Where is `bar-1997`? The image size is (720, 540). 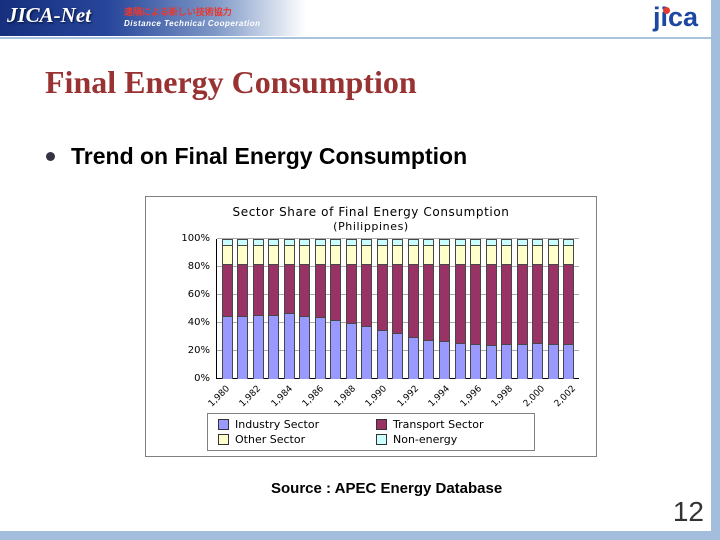 bar-1997 is located at coordinates (491, 309).